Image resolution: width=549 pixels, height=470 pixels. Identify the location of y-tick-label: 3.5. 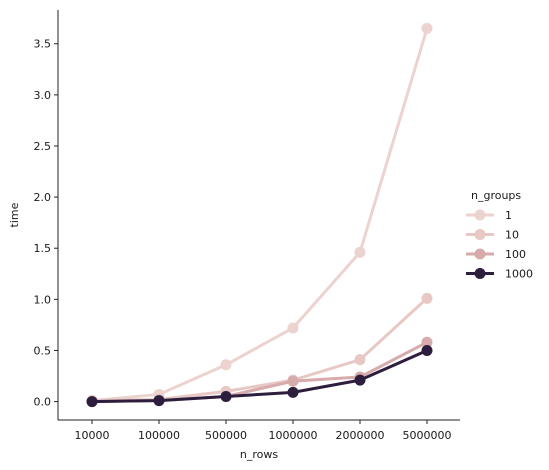
(43, 44).